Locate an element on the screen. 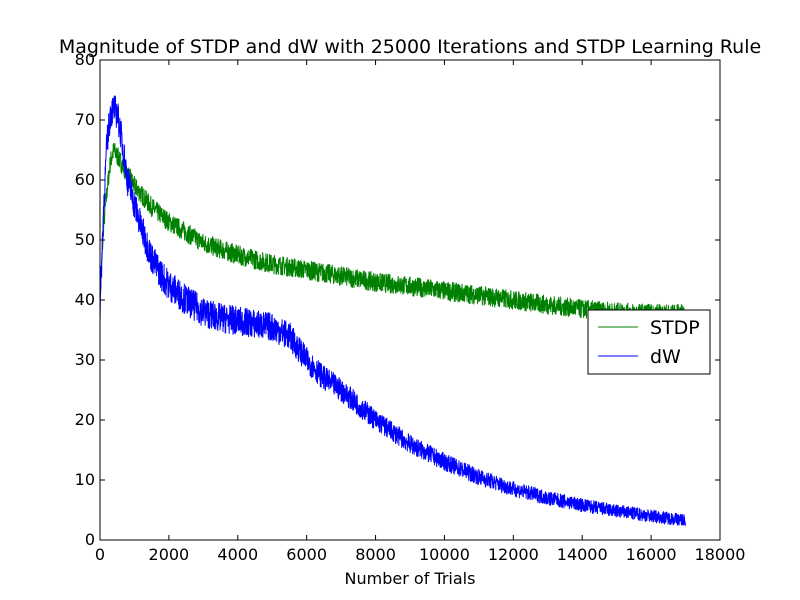 The image size is (800, 600). x-tick-label: 2000 is located at coordinates (169, 554).